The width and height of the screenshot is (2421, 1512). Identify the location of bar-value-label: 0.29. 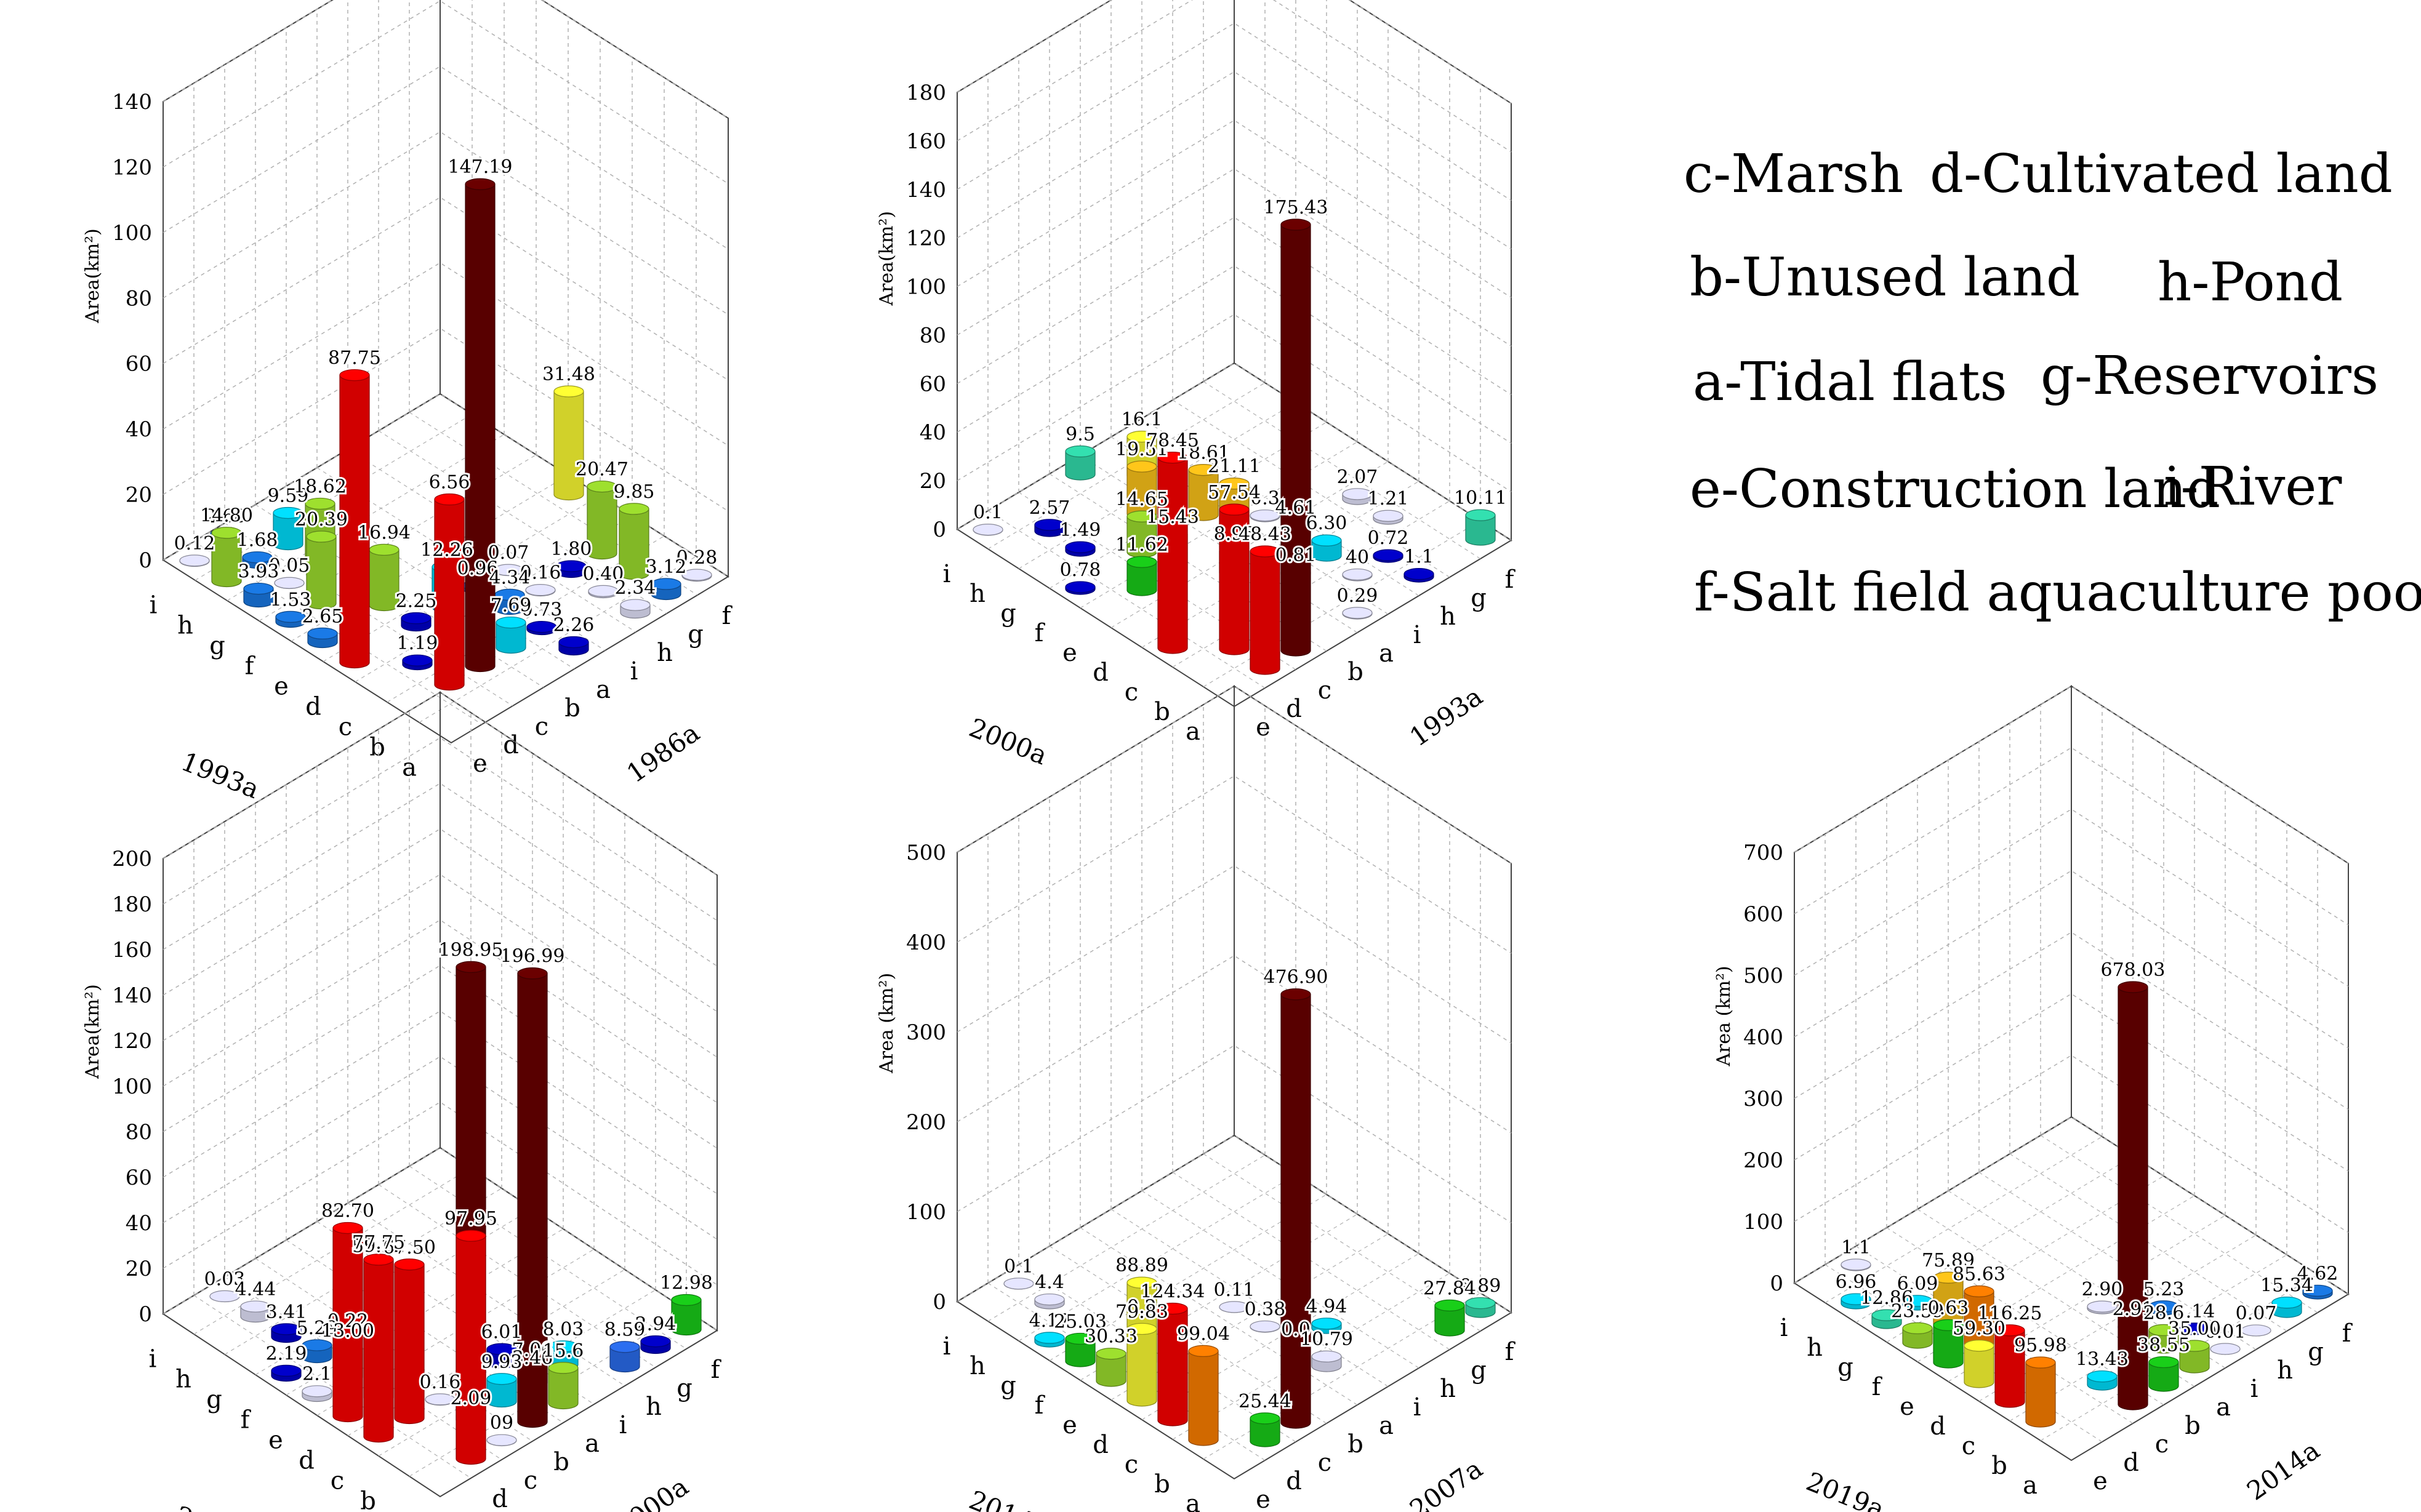
(1357, 596).